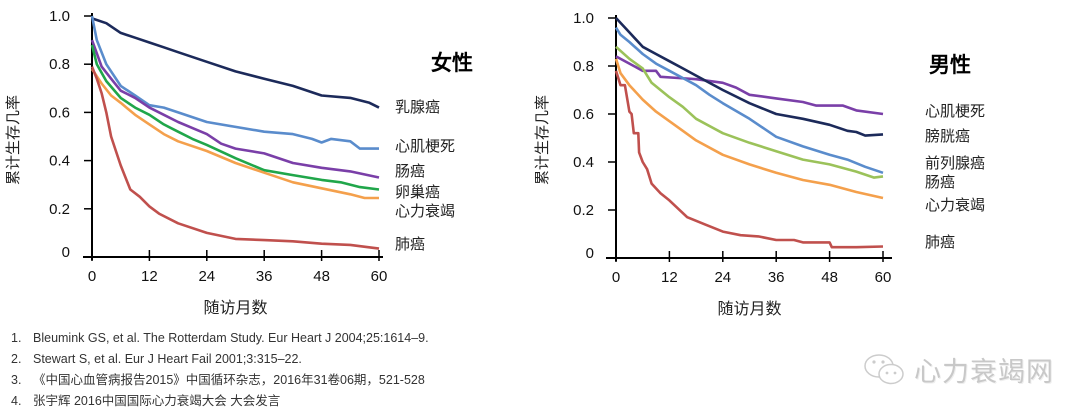 The width and height of the screenshot is (1080, 415). What do you see at coordinates (958, 369) in the screenshot?
I see `watermark: 心力衰竭网` at bounding box center [958, 369].